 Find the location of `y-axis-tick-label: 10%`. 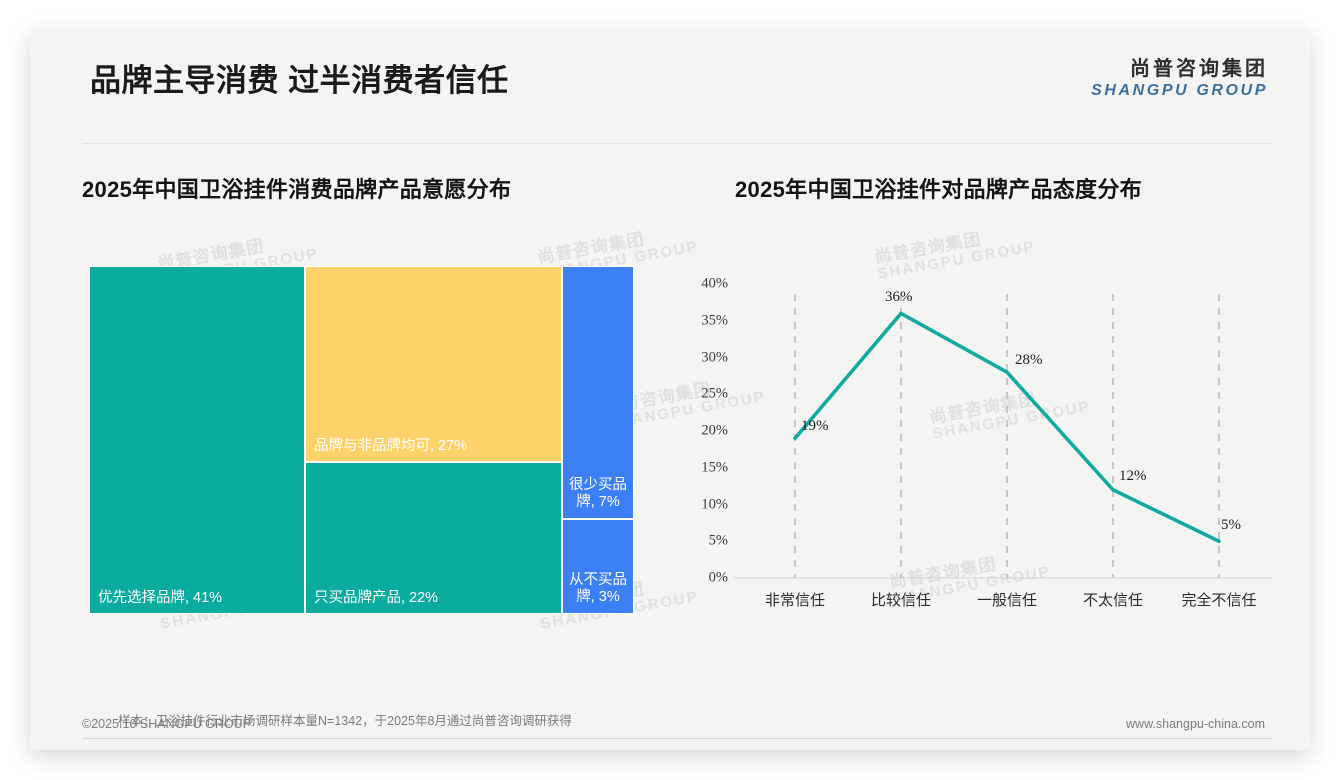

y-axis-tick-label: 10% is located at coordinates (714, 504).